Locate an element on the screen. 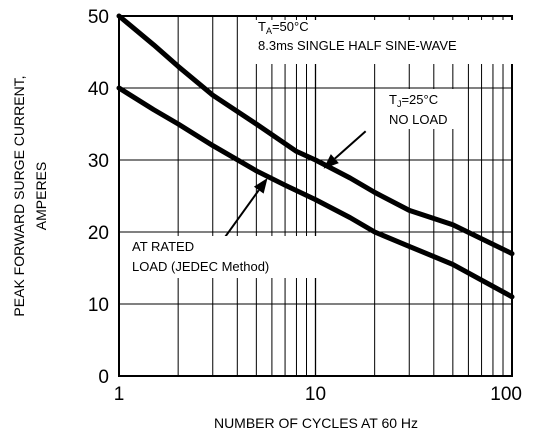  y-tick-label: 20 is located at coordinates (98, 233).